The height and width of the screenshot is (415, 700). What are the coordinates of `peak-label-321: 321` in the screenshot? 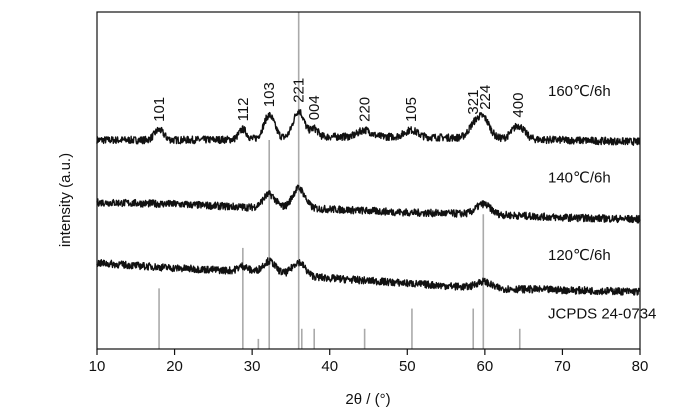 It's located at (473, 102).